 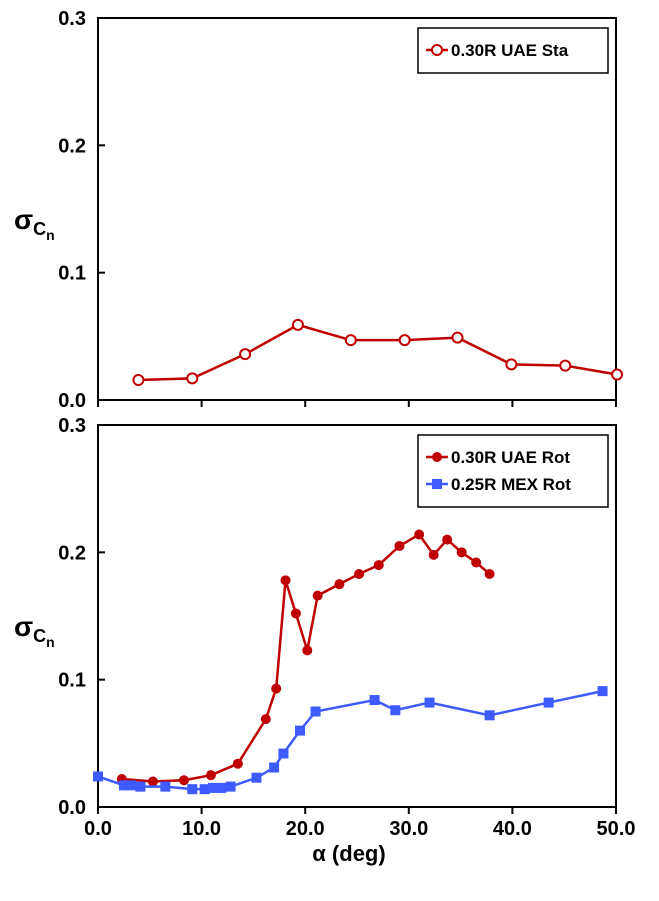 I want to click on x-tick-label: 10.0, so click(x=201, y=829).